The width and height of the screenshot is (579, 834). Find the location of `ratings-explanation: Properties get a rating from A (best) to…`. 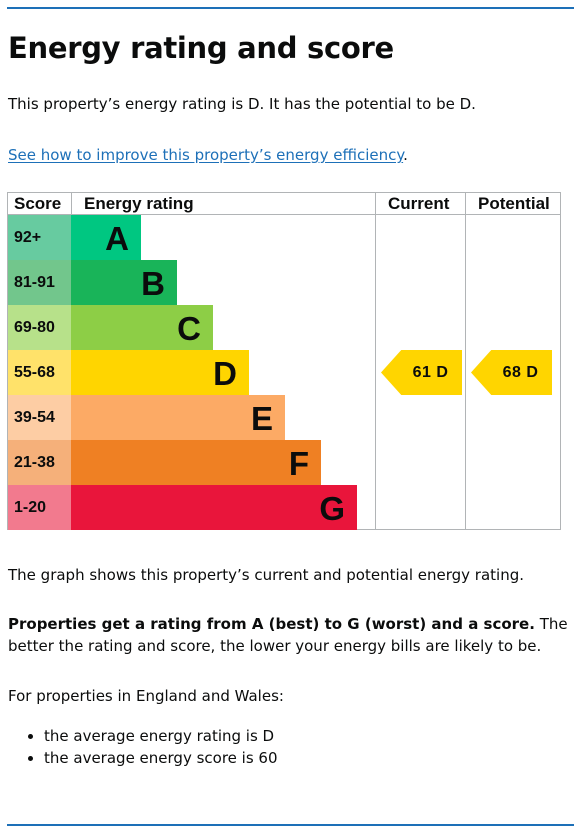

ratings-explanation: Properties get a rating from A (best) to… is located at coordinates (288, 635).